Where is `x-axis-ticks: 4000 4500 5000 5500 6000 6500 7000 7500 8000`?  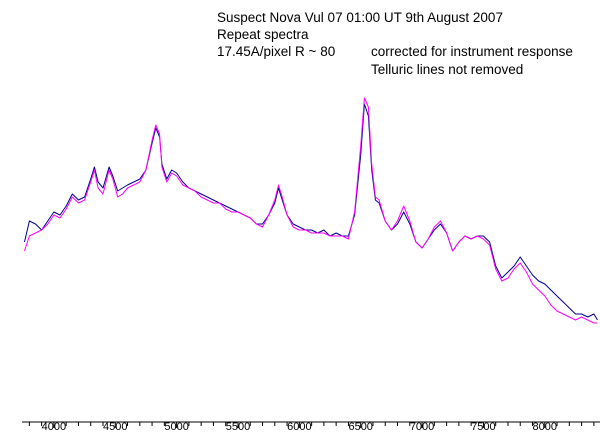 x-axis-ticks: 4000 4500 5000 5500 6000 6500 7000 7500 8000 is located at coordinates (311, 427).